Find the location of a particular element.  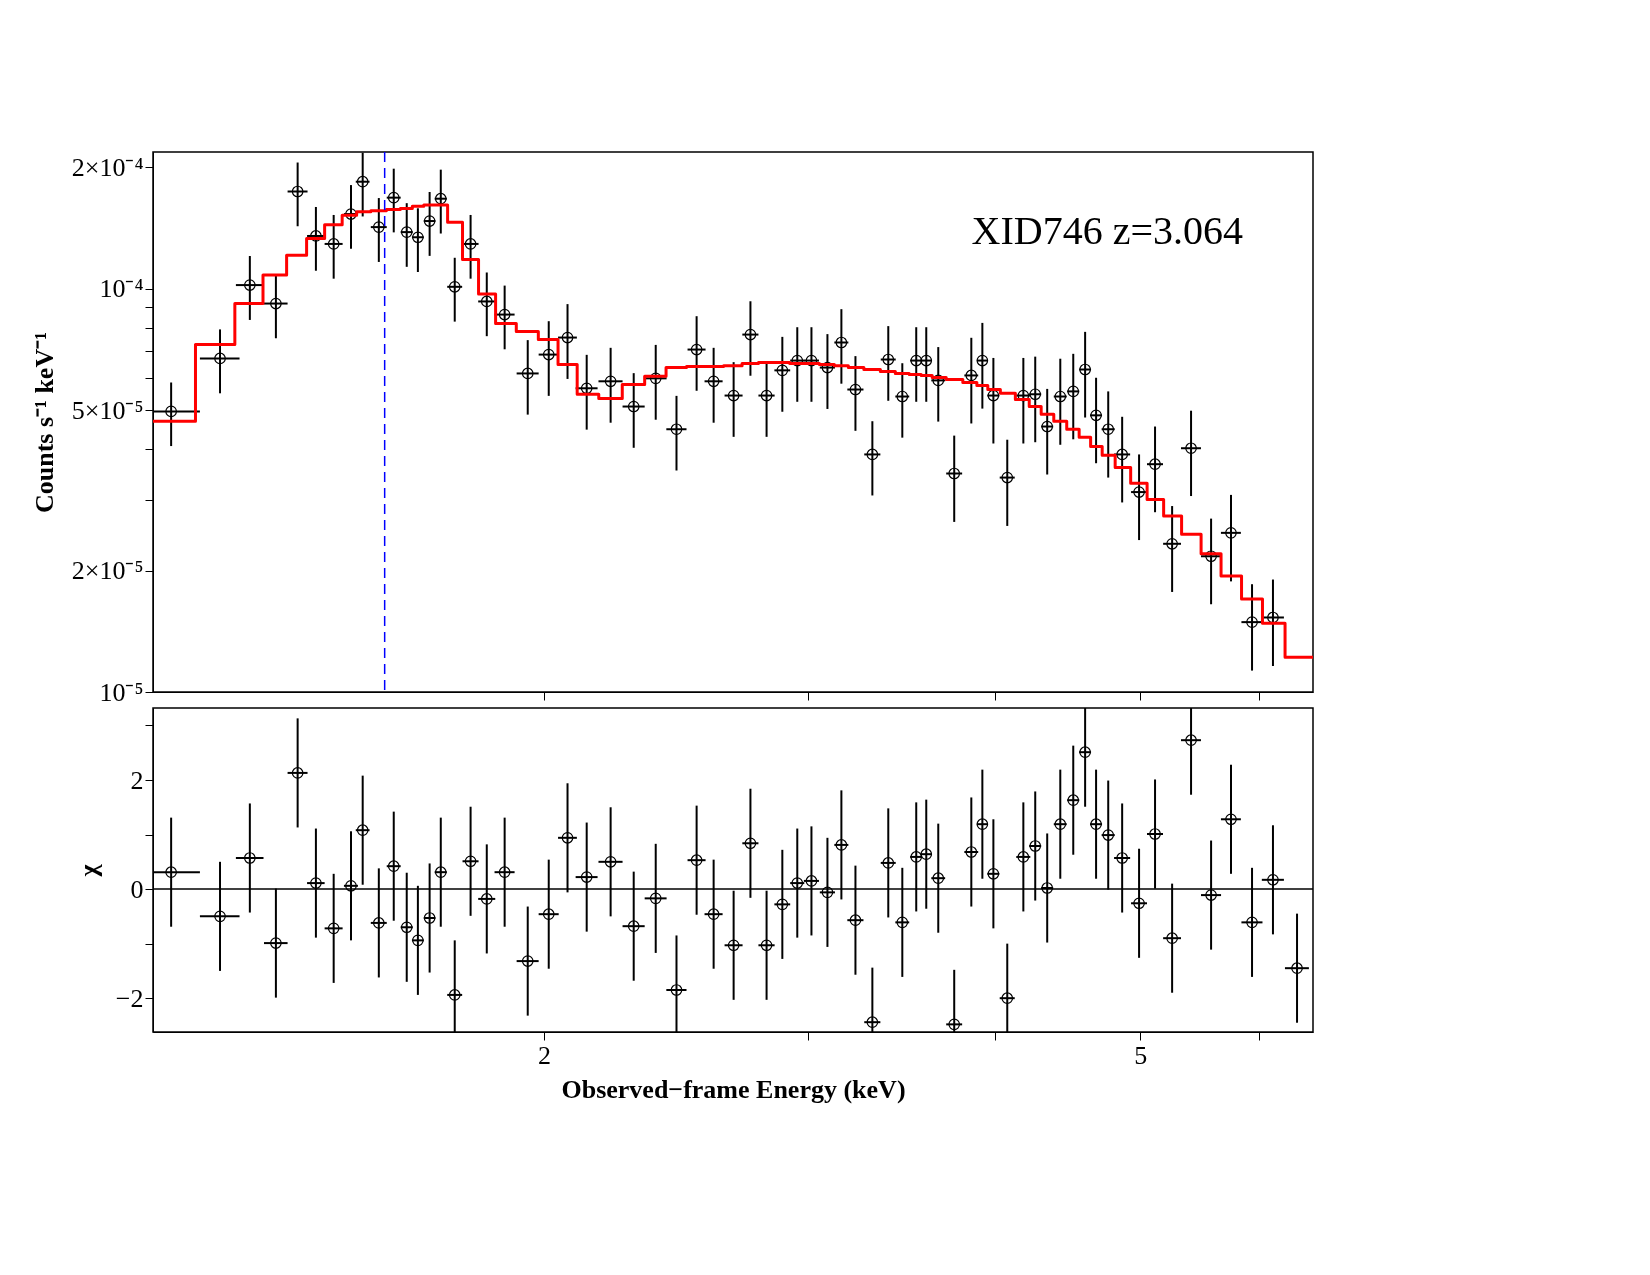

y-tick-label: 10⁻⁵ is located at coordinates (121, 692).